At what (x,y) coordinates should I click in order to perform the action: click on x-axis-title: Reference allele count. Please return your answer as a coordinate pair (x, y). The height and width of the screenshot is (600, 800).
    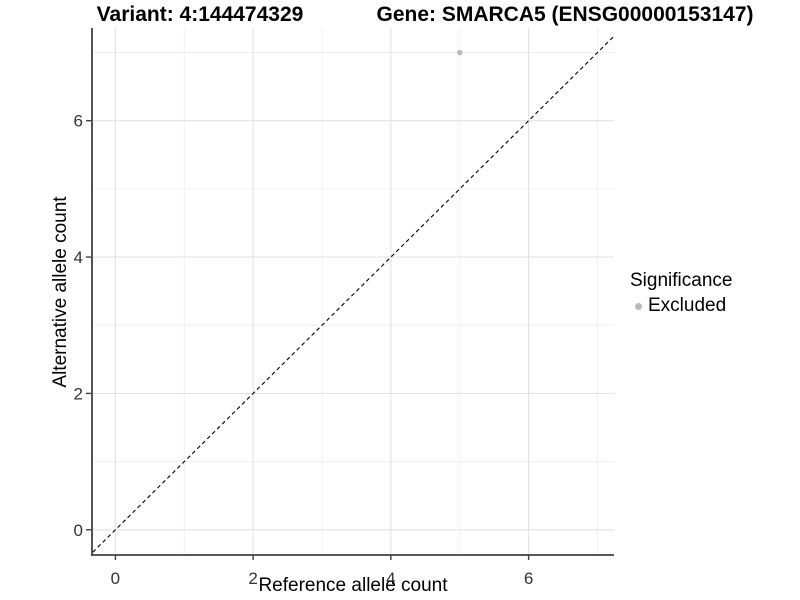
    Looking at the image, I should click on (353, 585).